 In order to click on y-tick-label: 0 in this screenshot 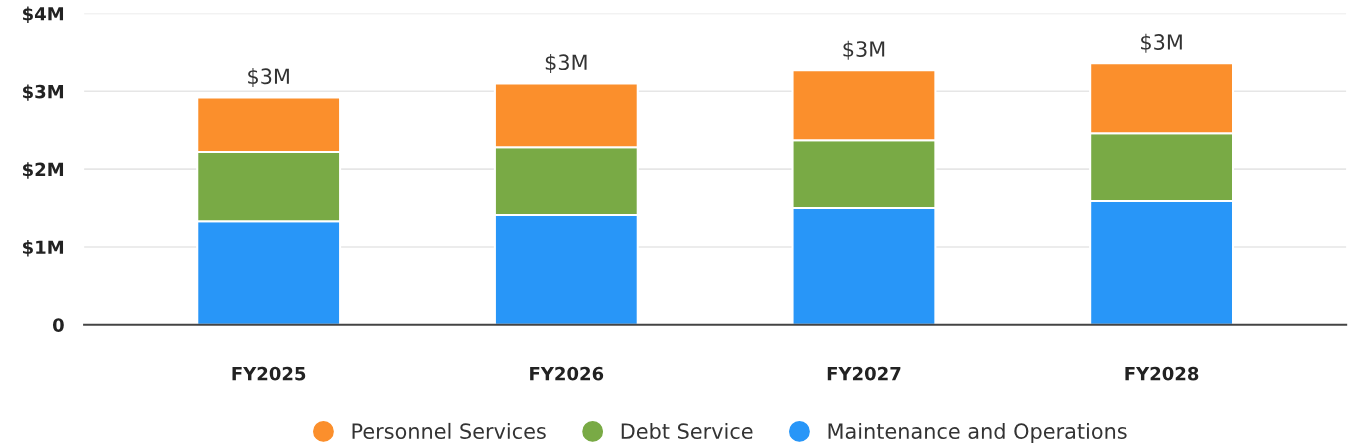, I will do `click(58, 325)`.